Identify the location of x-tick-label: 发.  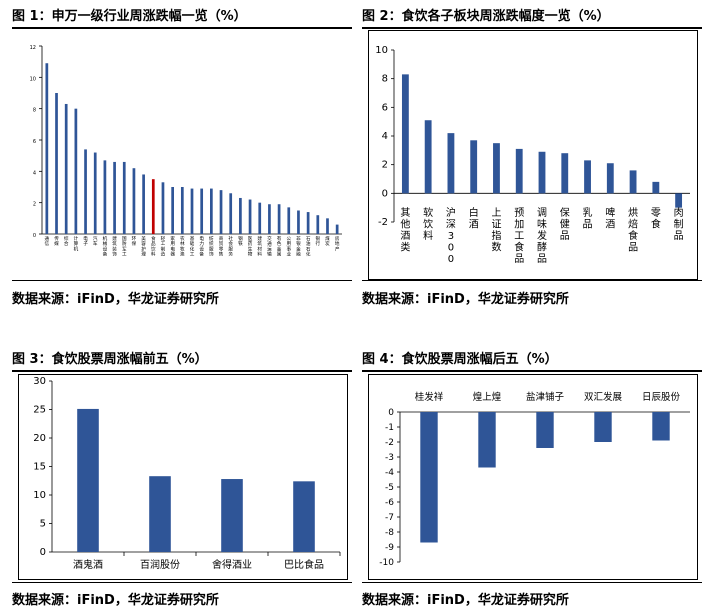
(542, 235).